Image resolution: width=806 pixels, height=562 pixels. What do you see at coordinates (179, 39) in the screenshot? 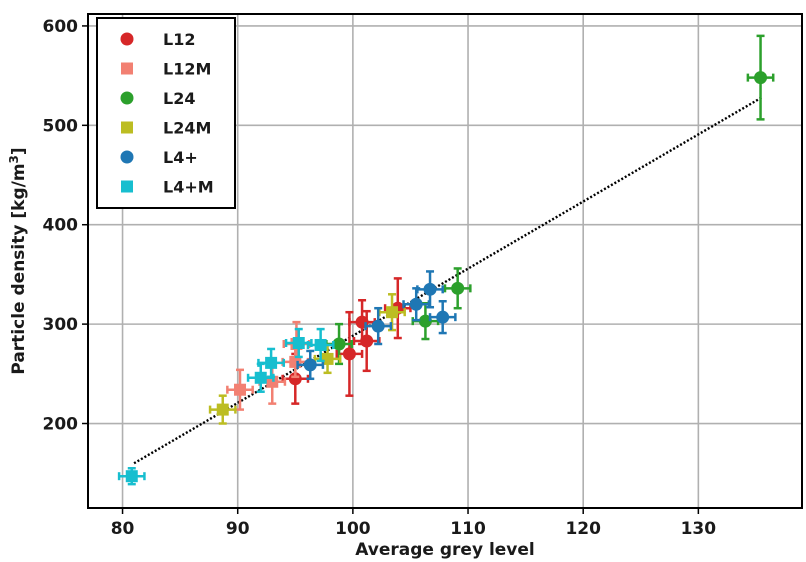
I see `legend-label: L12` at bounding box center [179, 39].